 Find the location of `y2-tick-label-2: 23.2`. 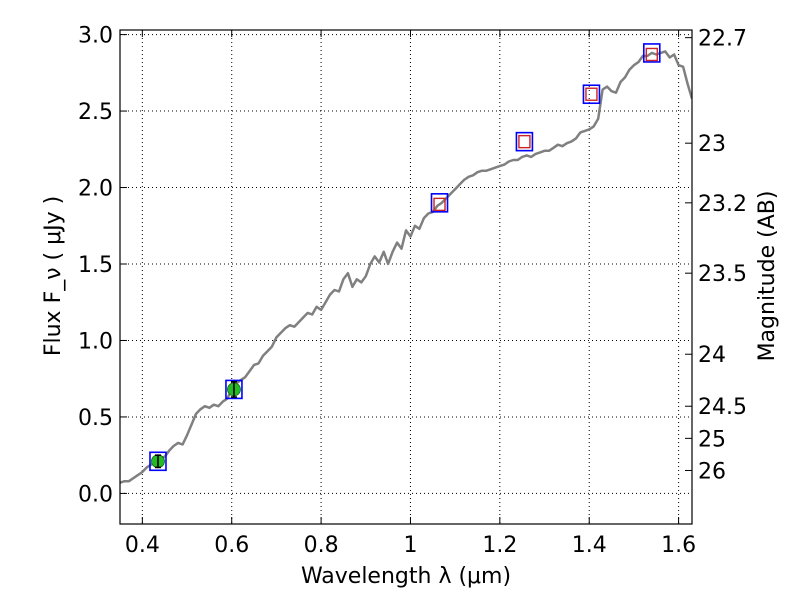

y2-tick-label-2: 23.2 is located at coordinates (722, 204).